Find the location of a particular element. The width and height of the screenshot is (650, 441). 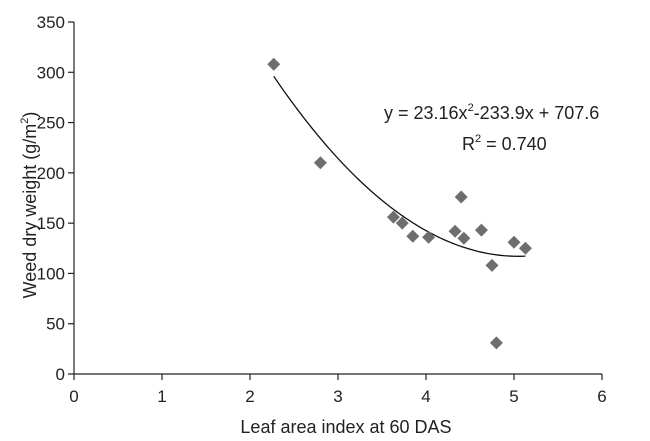

x-tick-label: 1 is located at coordinates (161, 396).